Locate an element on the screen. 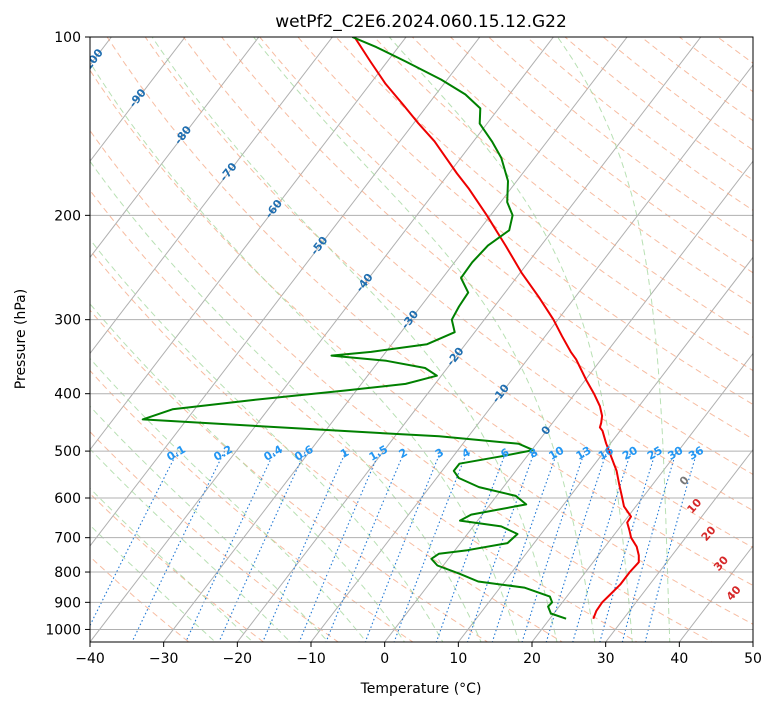 The height and width of the screenshot is (708, 775). y-tick-label: 400 is located at coordinates (67, 395).